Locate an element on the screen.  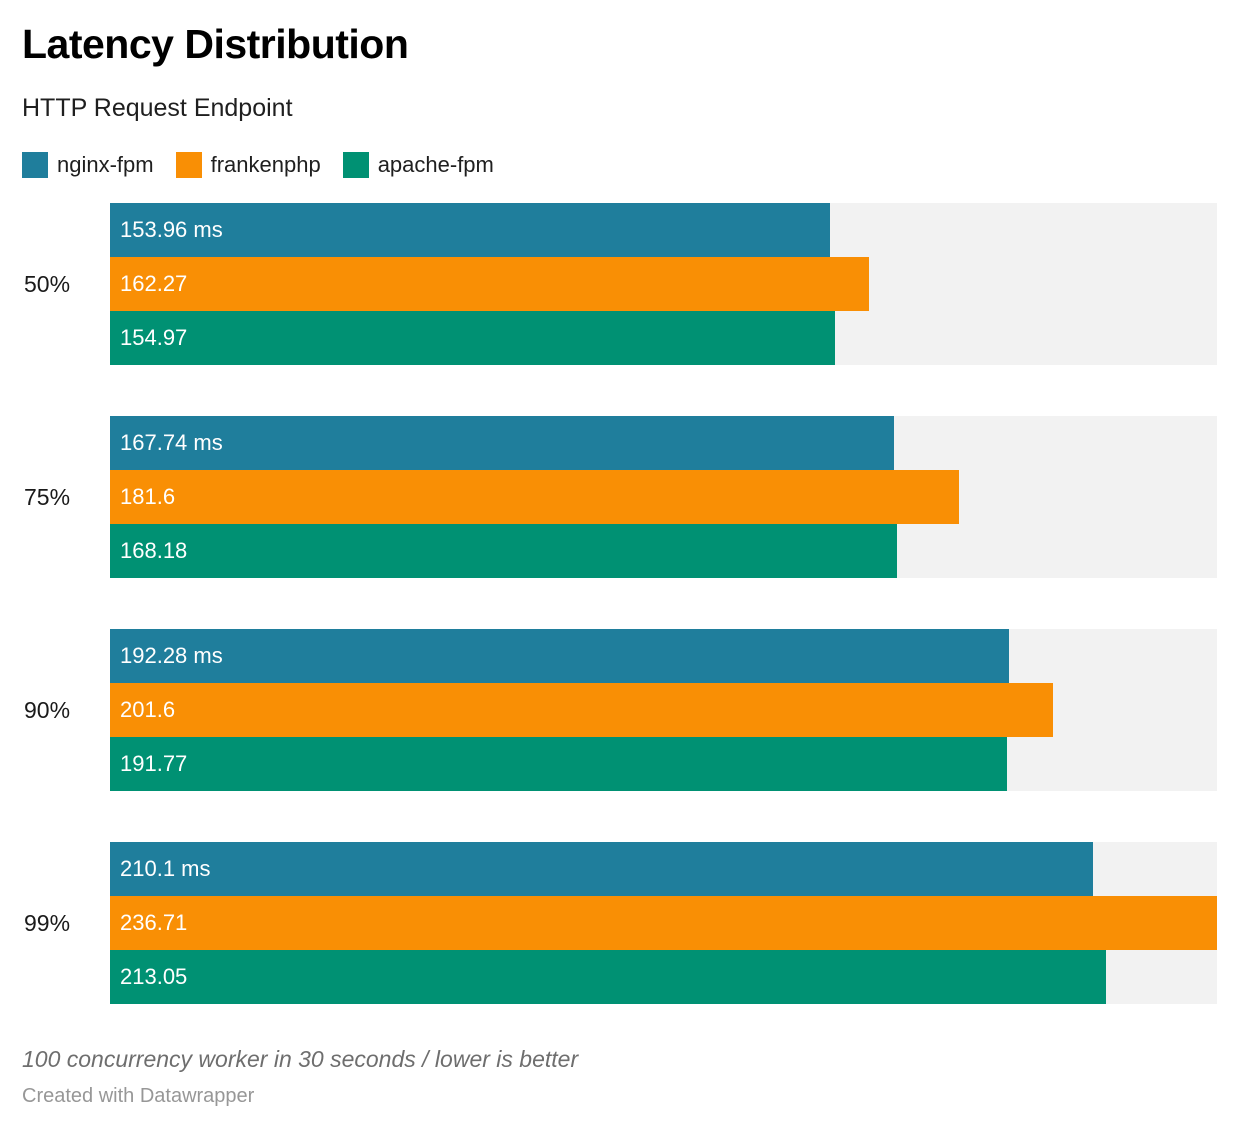
bar-group-75pct: 75% 167.74 ms 181.6 168.18 is located at coordinates (619, 497).